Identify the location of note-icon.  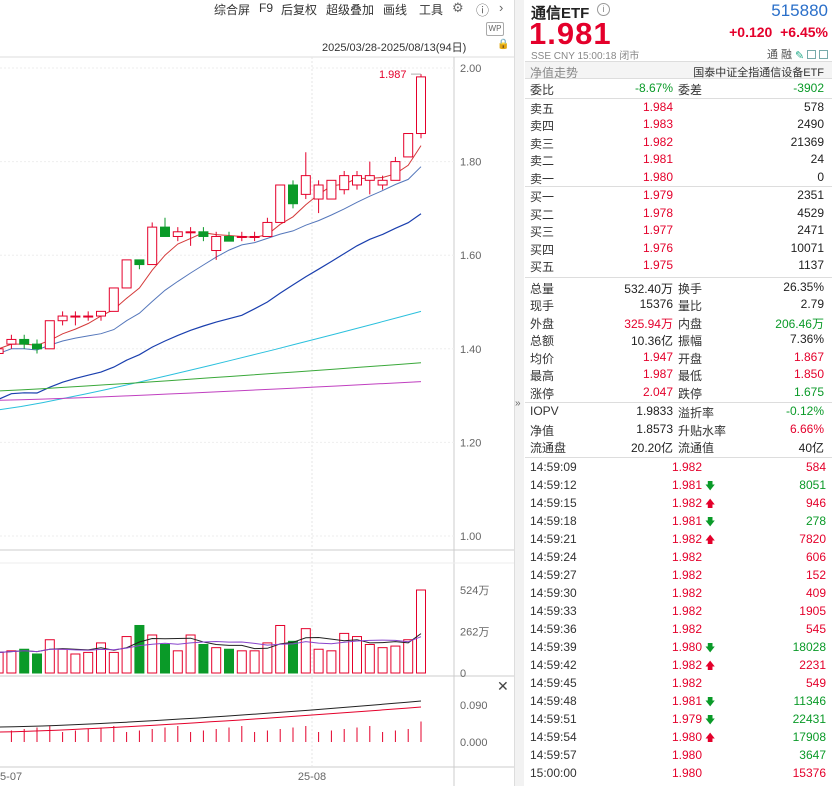
(823, 54).